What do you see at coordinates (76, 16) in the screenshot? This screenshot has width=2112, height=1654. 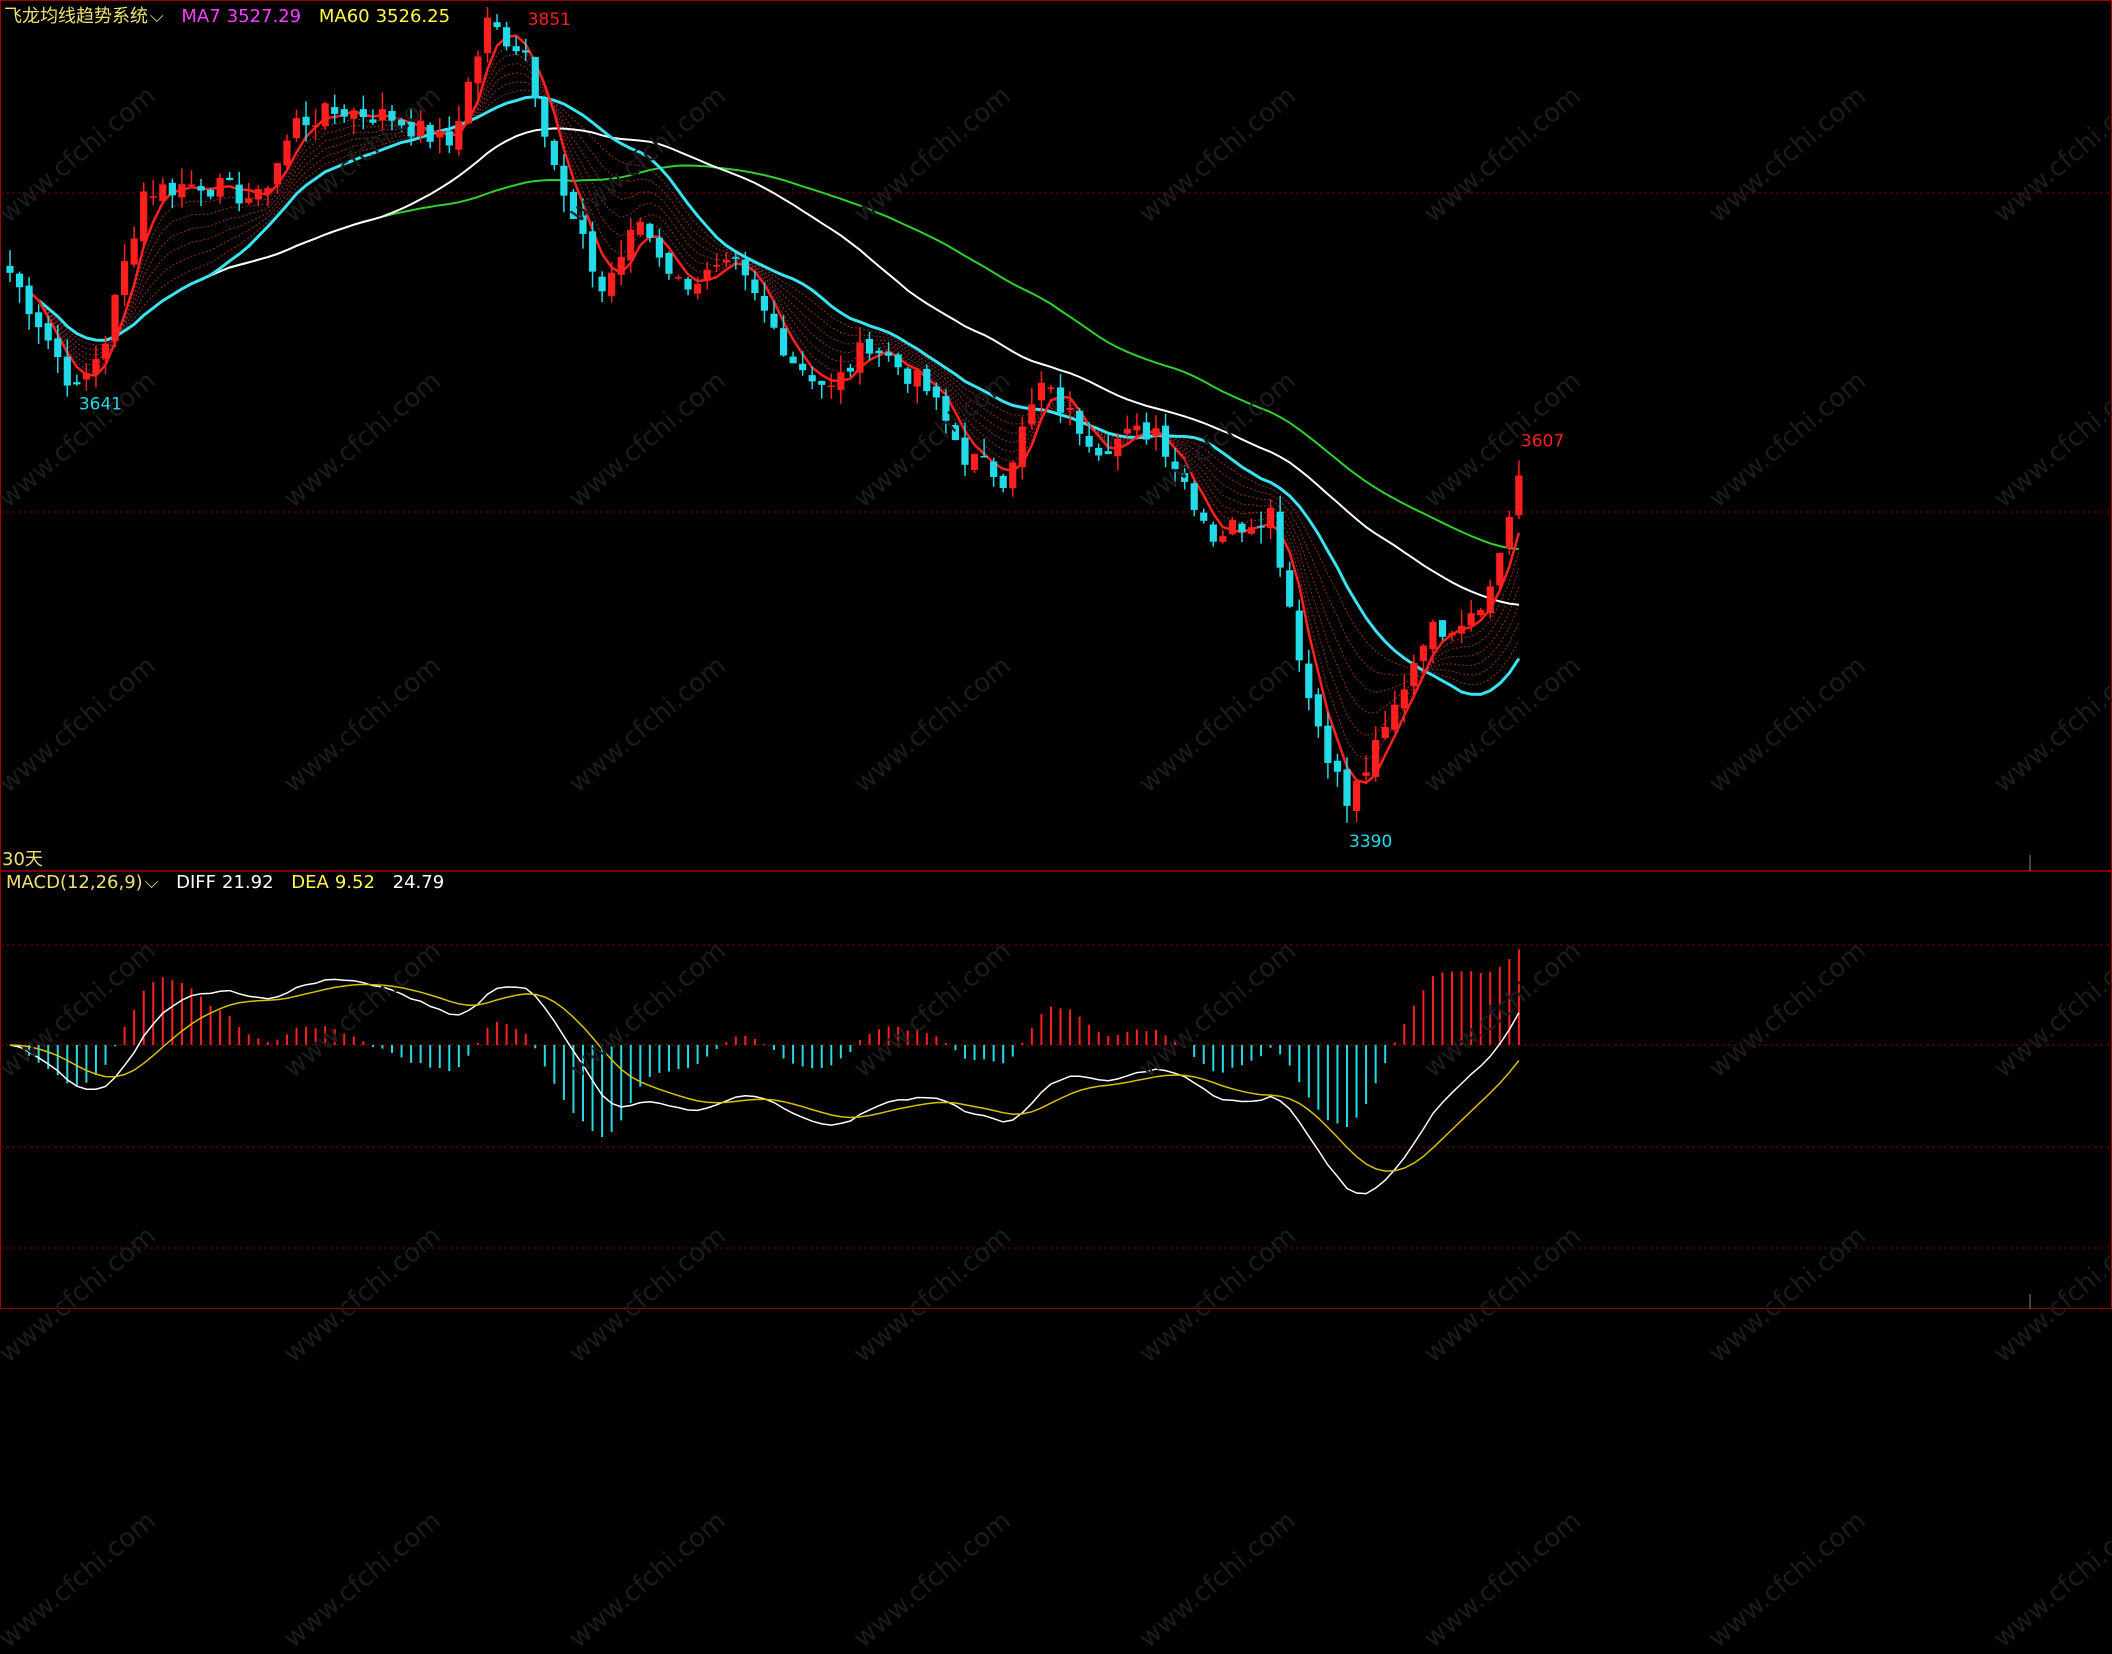 I see `indicator-name: 飞龙均线趋势系统` at bounding box center [76, 16].